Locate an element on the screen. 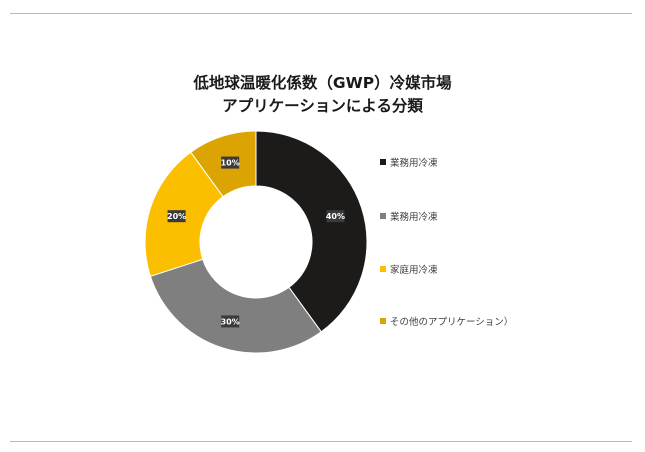 This screenshot has width=645, height=452. chart-title: 低地球温暖化係数（GWP）冷媒市場 アプリケーションによる分類 is located at coordinates (322, 95).